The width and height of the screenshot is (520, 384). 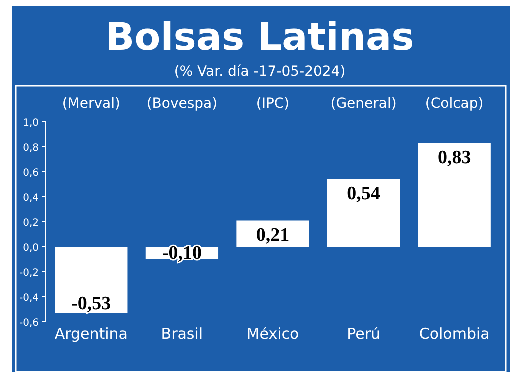 What do you see at coordinates (31, 223) in the screenshot?
I see `y-tick-label: 0,2` at bounding box center [31, 223].